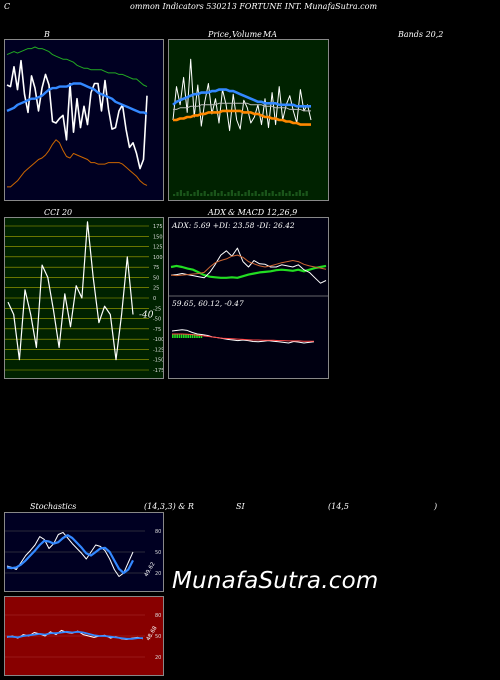  What do you see at coordinates (275, 581) in the screenshot?
I see `watermark: MunafaSutra.com` at bounding box center [275, 581].